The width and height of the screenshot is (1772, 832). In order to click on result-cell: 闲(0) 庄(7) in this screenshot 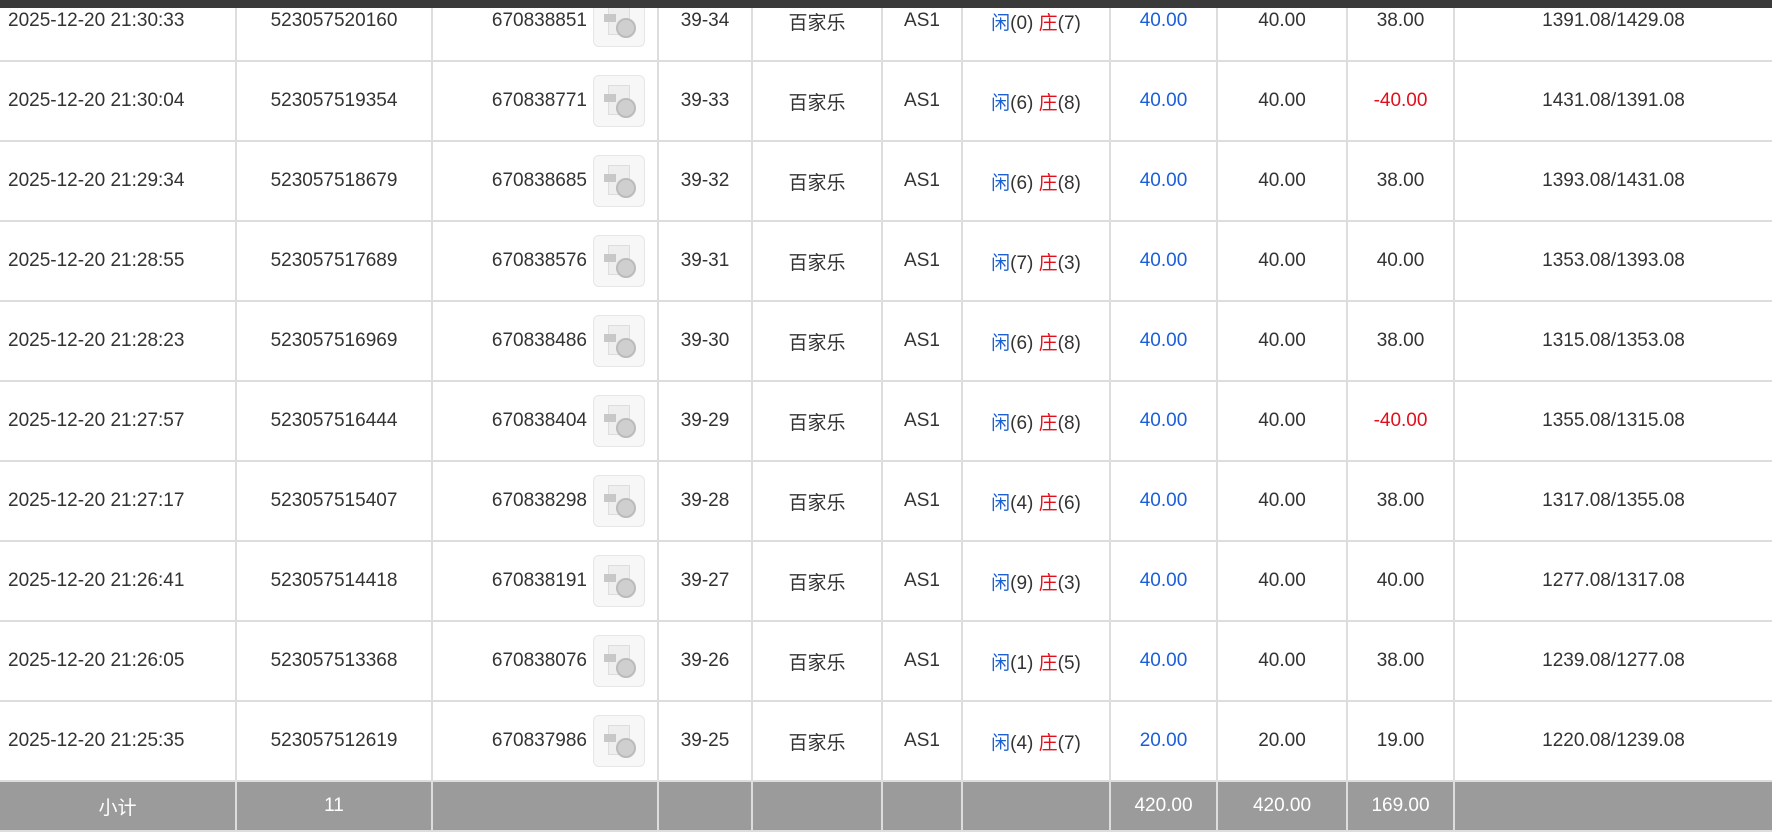, I will do `click(1036, 31)`.